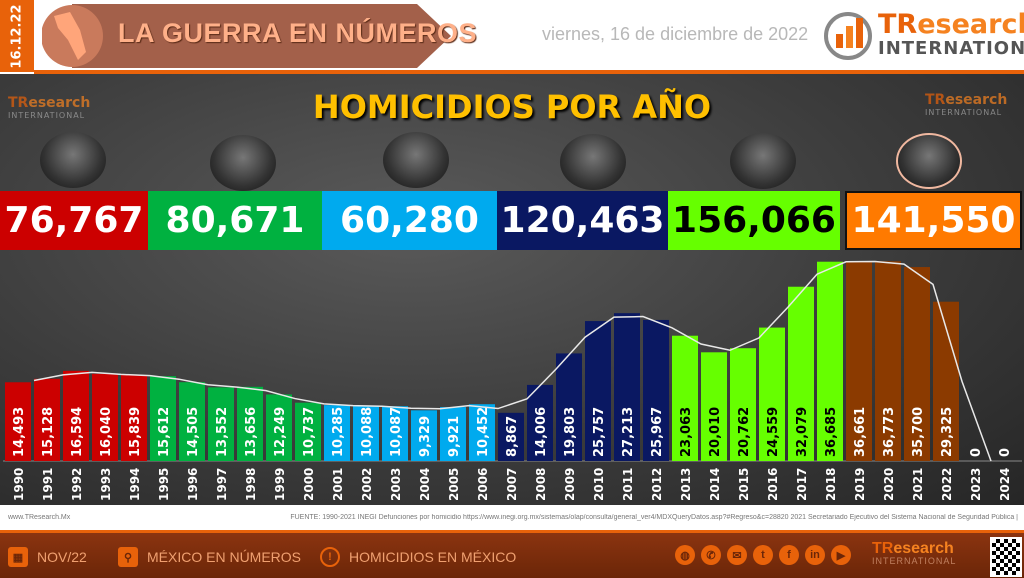 Image resolution: width=1024 pixels, height=578 pixels. Describe the element at coordinates (280, 432) in the screenshot. I see `bar-label-1999: 12,249` at that location.